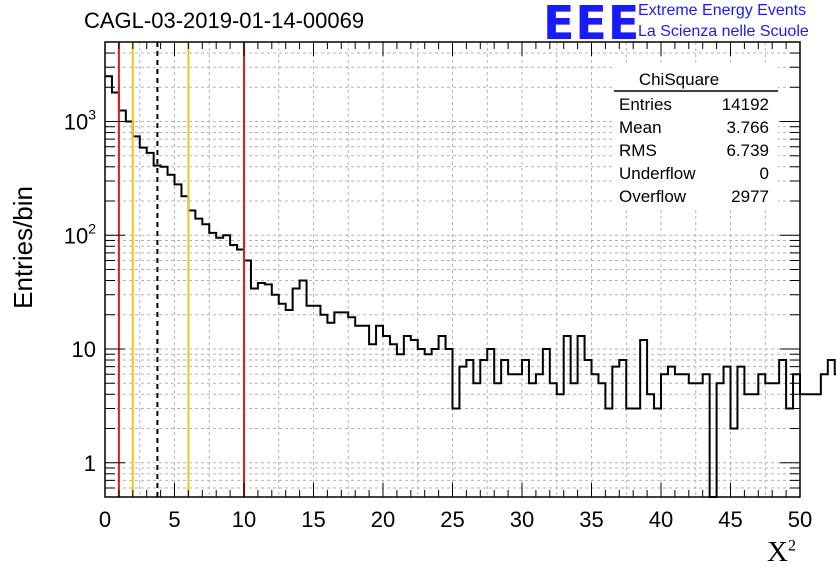  I want to click on chart-title: CAGL-03-2019-01-14-00069, so click(224, 20).